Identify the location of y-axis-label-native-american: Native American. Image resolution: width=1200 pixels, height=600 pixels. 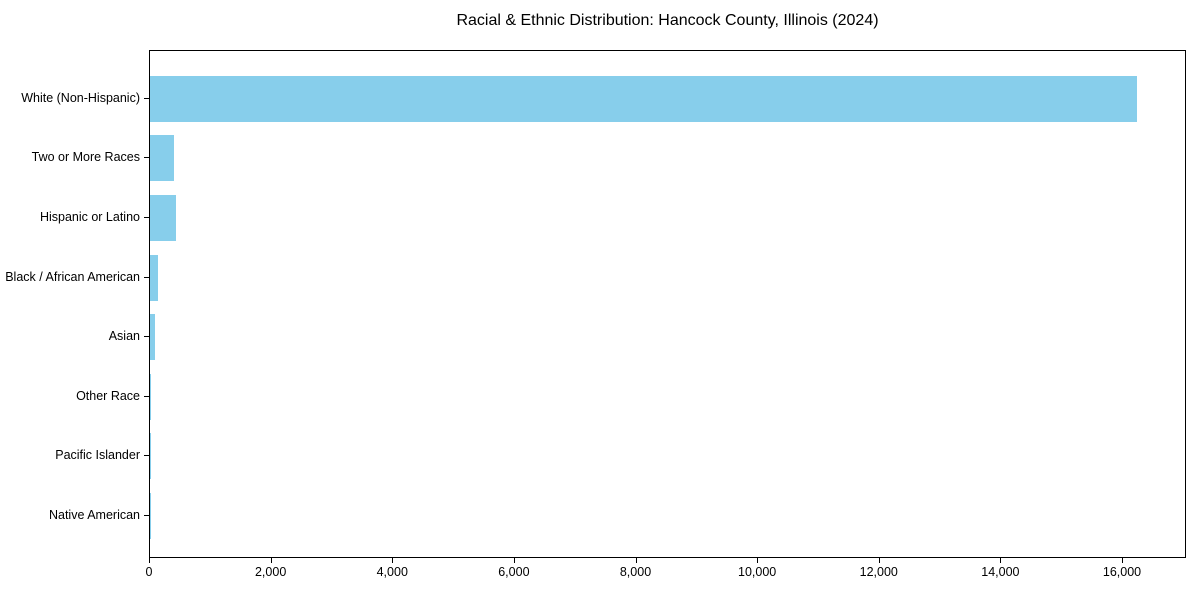
(94, 514).